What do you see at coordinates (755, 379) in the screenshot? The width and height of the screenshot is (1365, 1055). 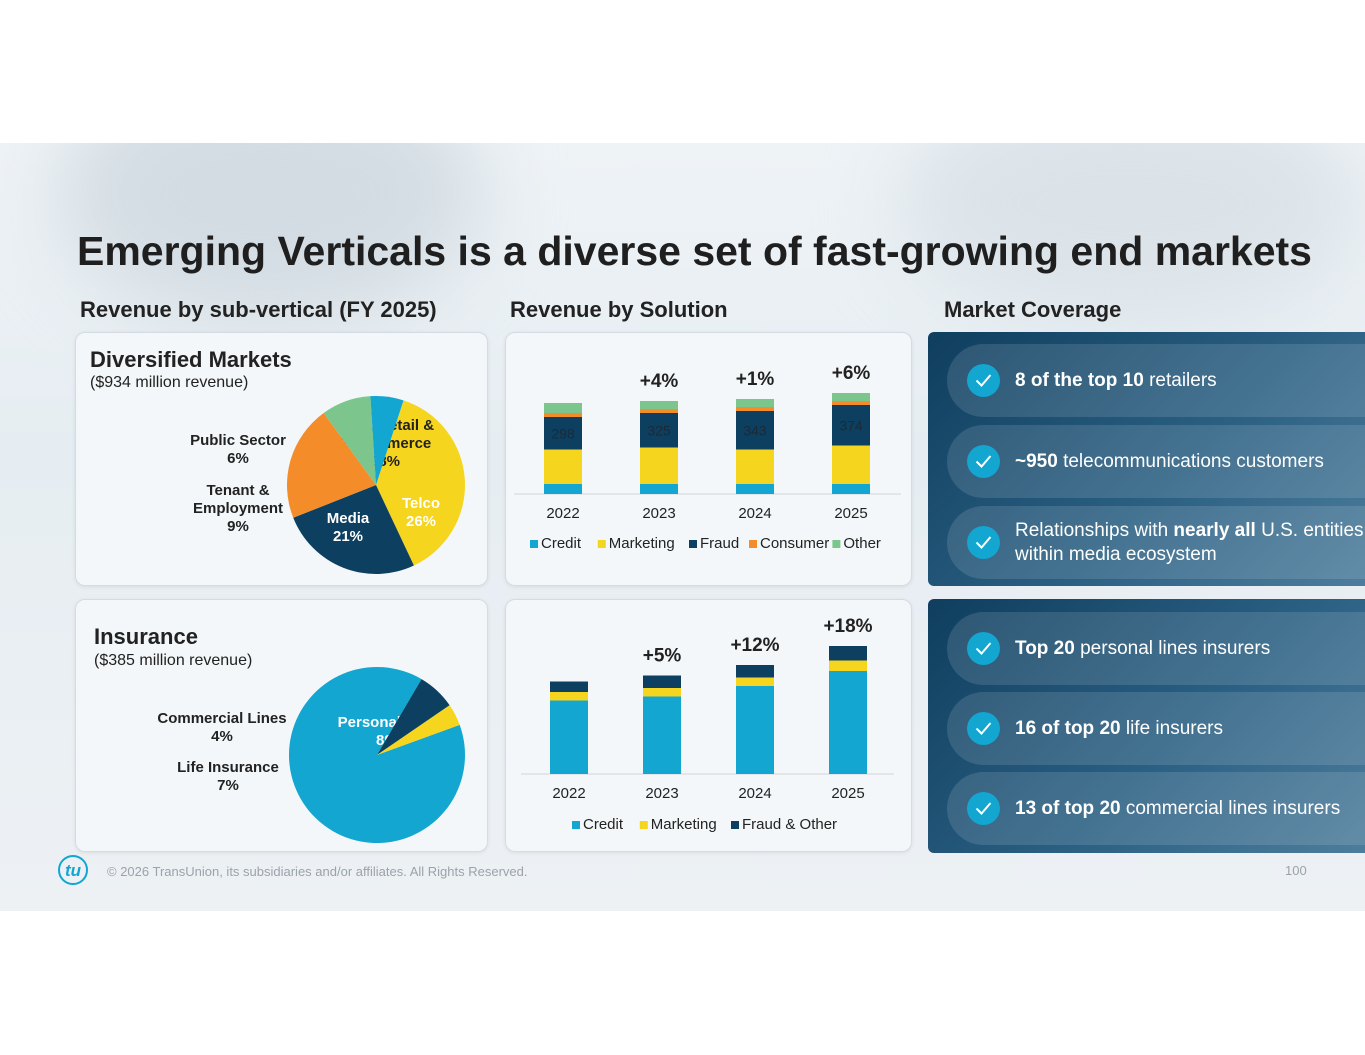 I see `growth-label: +1%` at bounding box center [755, 379].